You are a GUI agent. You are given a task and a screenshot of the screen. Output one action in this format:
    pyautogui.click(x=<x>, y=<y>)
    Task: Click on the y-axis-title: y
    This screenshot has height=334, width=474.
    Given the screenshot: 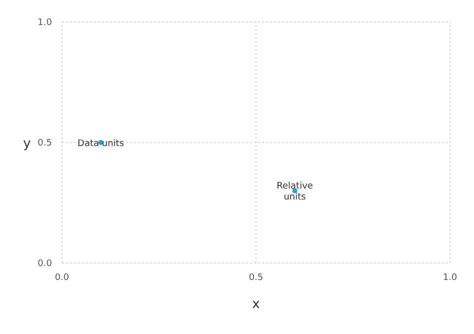 What is the action you would take?
    pyautogui.click(x=27, y=144)
    